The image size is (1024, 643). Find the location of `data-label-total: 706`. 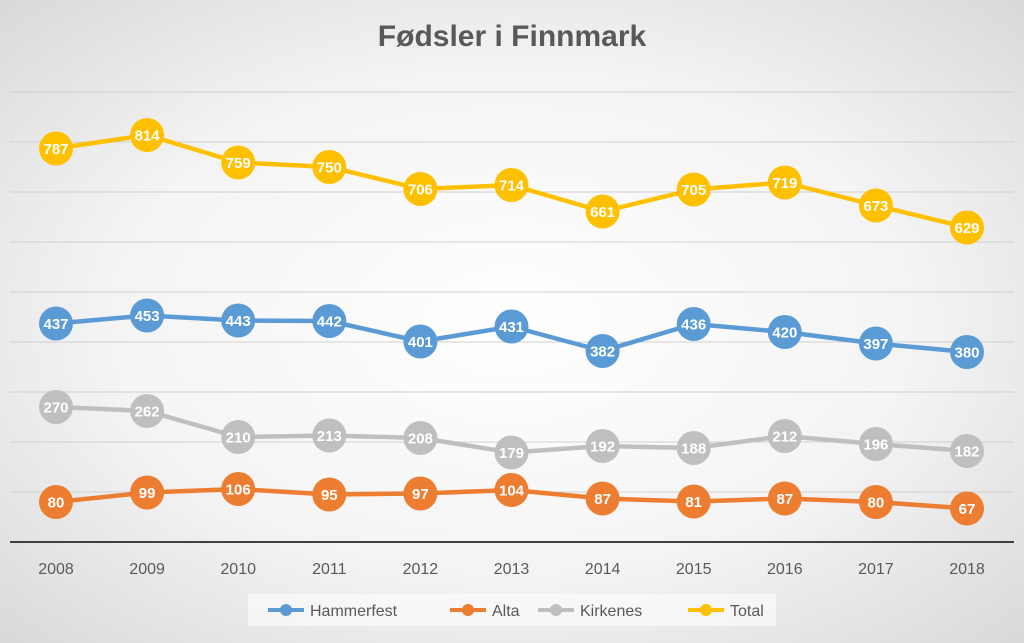

data-label-total: 706 is located at coordinates (420, 190).